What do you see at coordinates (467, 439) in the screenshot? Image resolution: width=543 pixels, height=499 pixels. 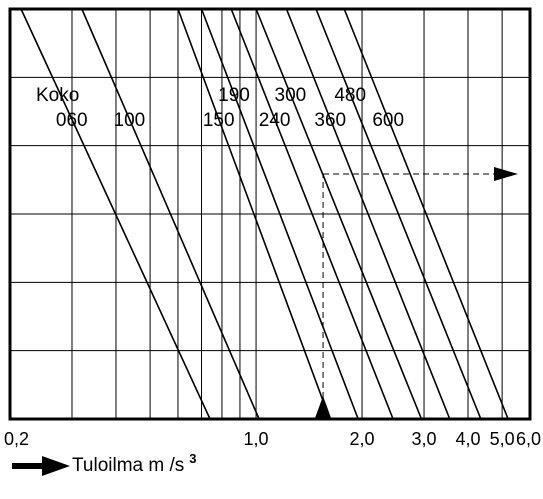 I see `x-tick-label: 4,0` at bounding box center [467, 439].